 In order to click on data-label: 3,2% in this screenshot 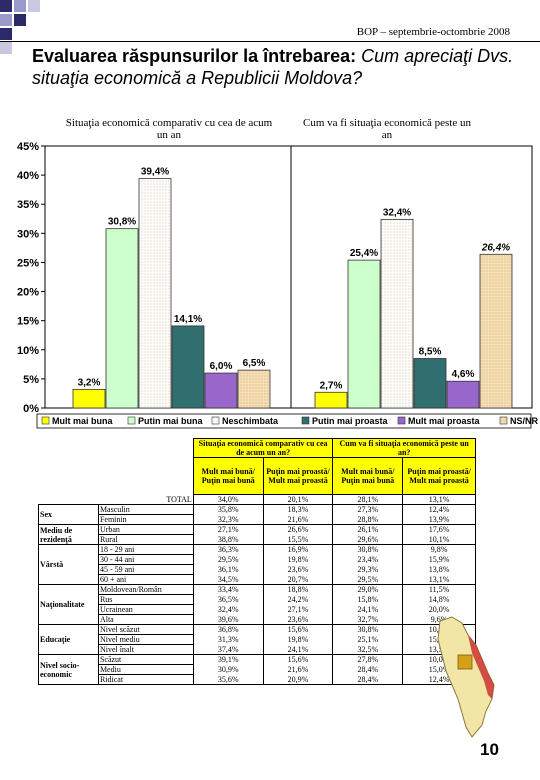, I will do `click(89, 382)`.